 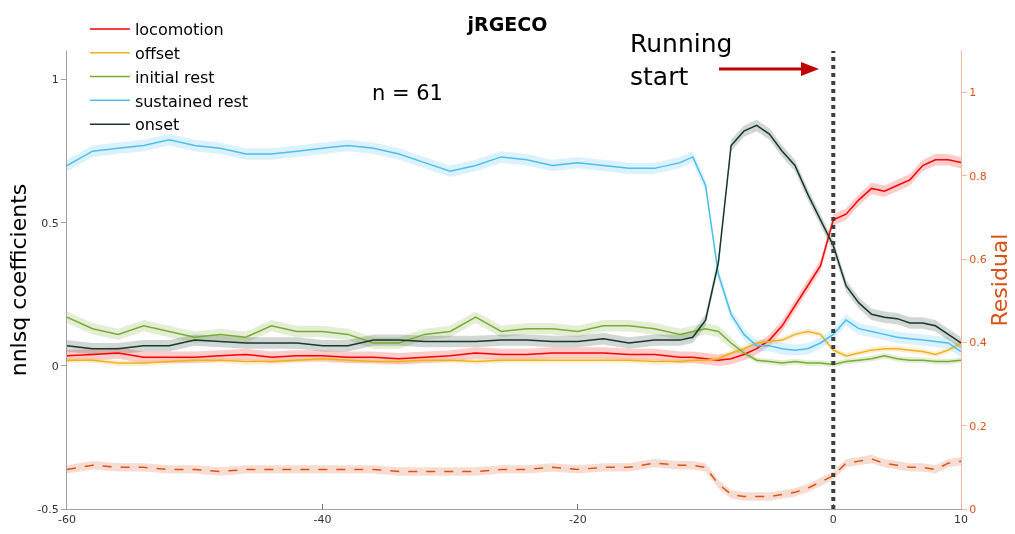 I want to click on legend-label: initial rest, so click(x=174, y=77).